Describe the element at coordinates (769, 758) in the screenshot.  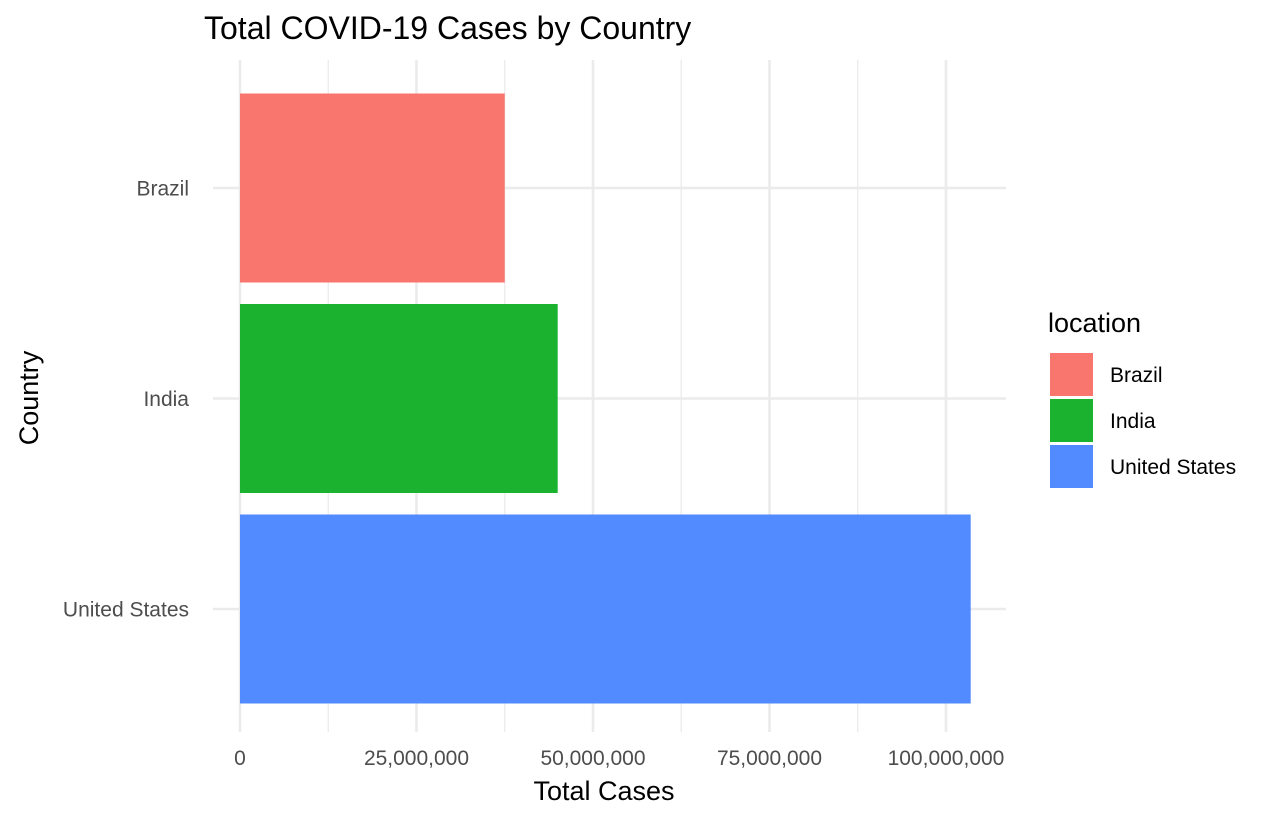
I see `x-tick-label: 75,000,000` at that location.